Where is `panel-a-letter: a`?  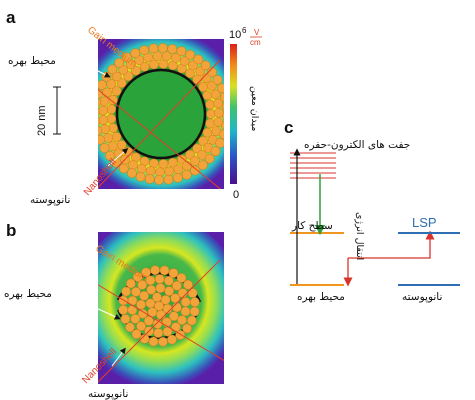
panel-a-letter: a is located at coordinates (11, 17).